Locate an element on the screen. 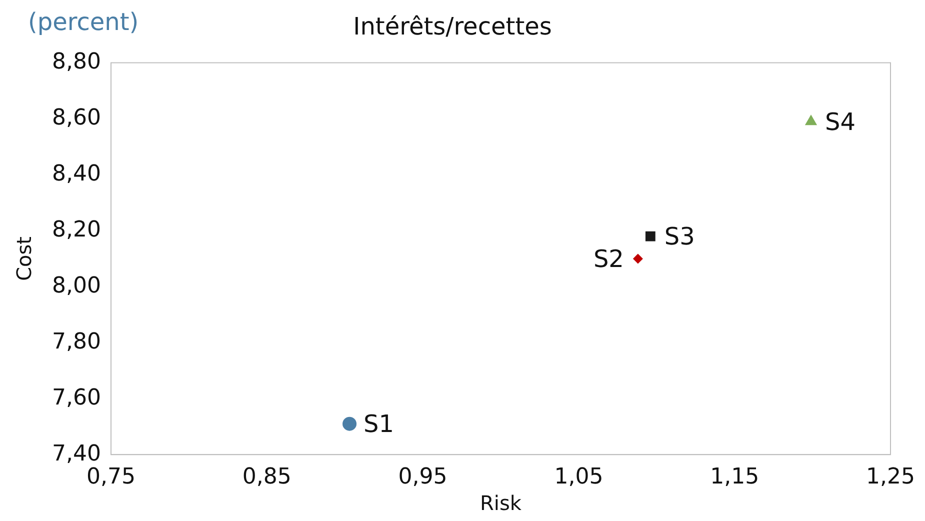  series-label: S3 is located at coordinates (679, 236).